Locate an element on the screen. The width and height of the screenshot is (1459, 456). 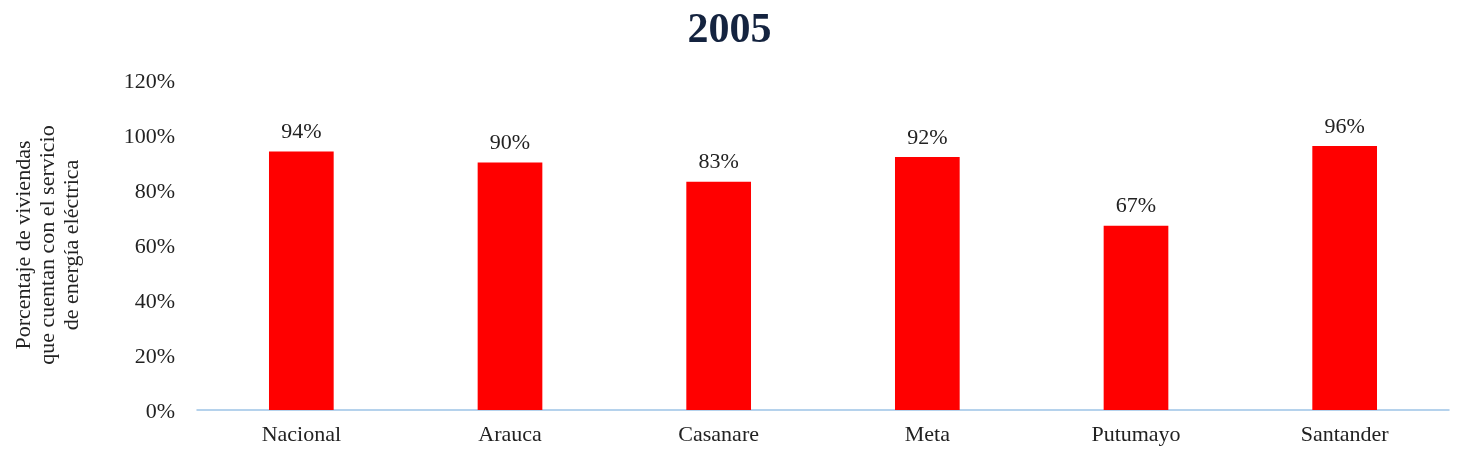
y-tick-label: 120% is located at coordinates (149, 80).